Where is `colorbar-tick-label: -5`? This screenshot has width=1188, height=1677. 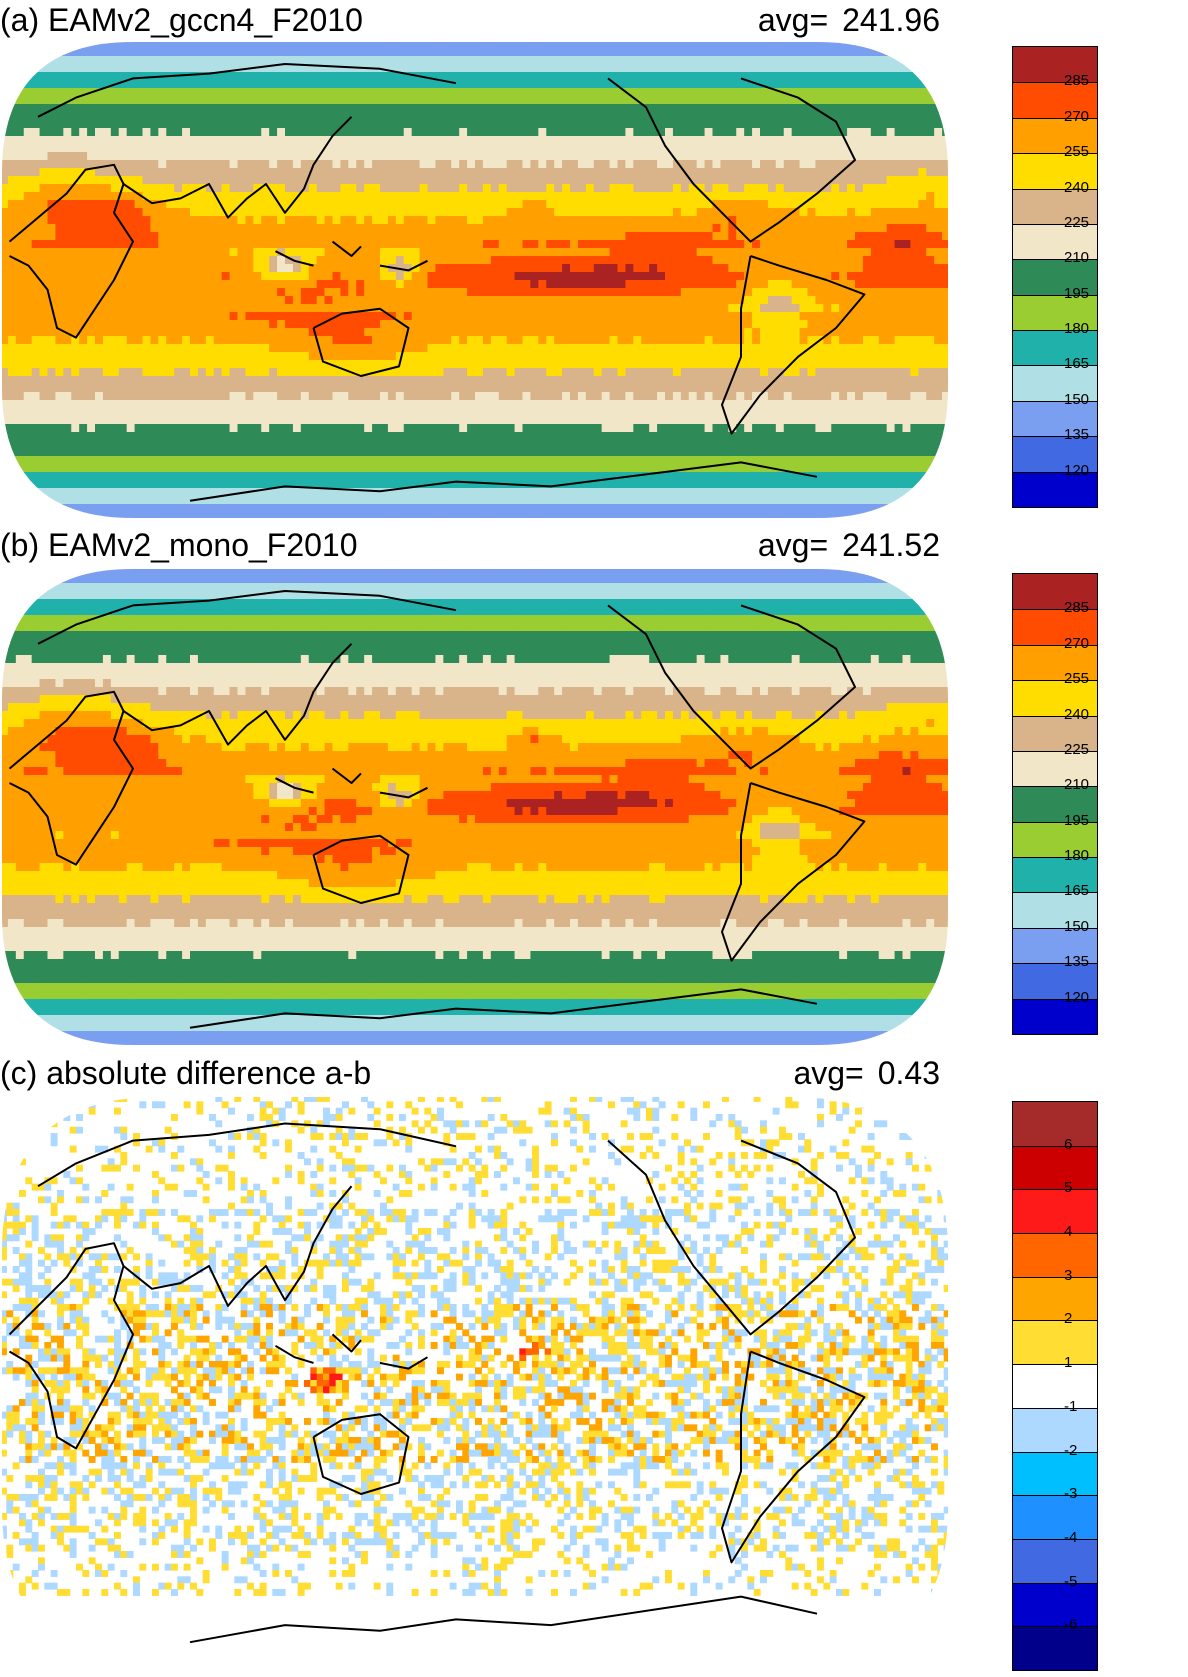
colorbar-tick-label: -5 is located at coordinates (1071, 1581).